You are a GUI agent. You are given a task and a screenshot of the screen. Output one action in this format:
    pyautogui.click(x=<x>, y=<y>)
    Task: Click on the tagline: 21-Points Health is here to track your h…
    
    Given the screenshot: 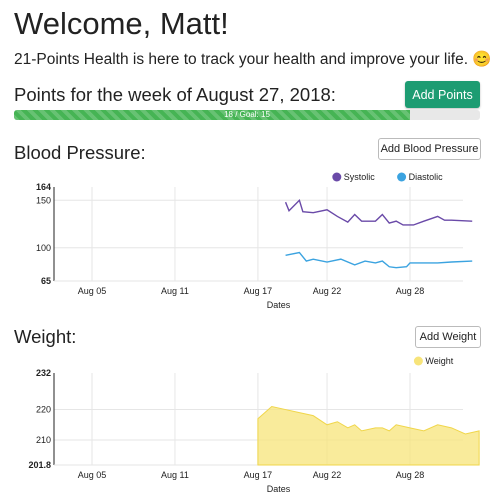 What is the action you would take?
    pyautogui.click(x=253, y=59)
    